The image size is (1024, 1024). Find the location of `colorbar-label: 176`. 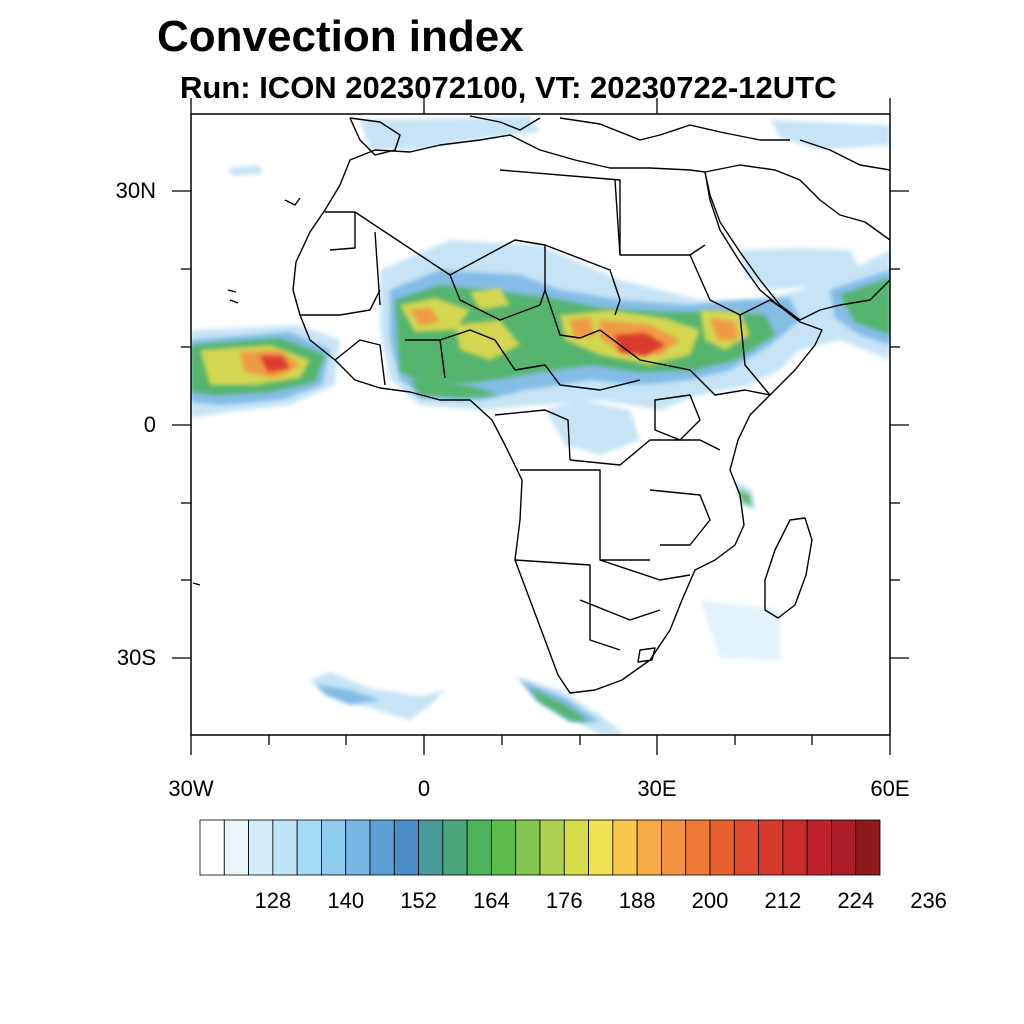

colorbar-label: 176 is located at coordinates (564, 900).